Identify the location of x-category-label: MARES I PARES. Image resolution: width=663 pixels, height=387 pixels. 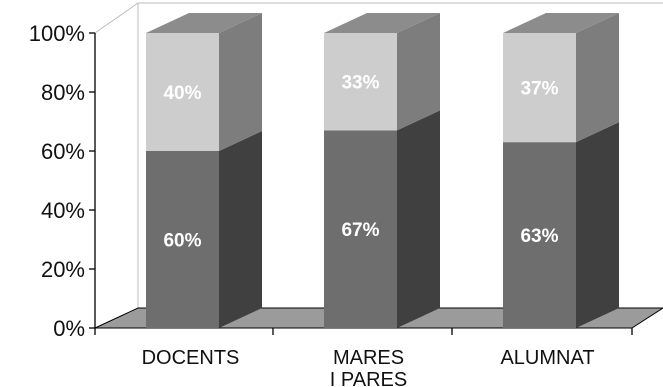
(368, 367).